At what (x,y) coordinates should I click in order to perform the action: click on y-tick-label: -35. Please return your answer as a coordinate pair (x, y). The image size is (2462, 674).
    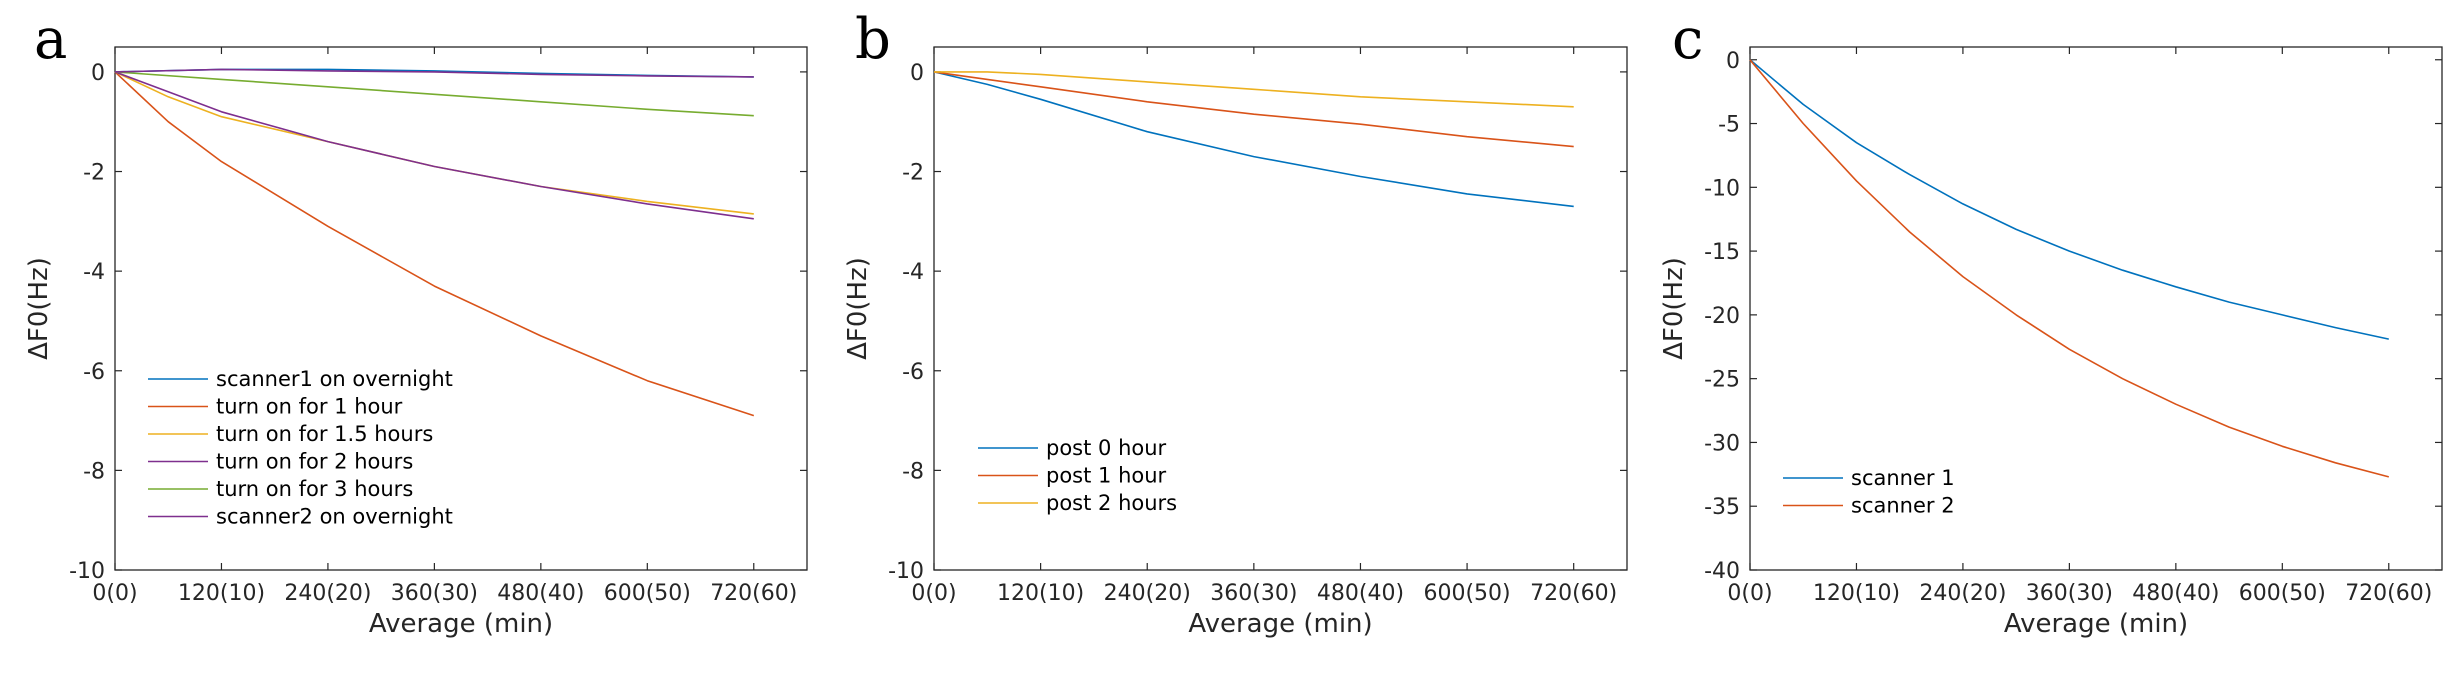
    Looking at the image, I should click on (1722, 507).